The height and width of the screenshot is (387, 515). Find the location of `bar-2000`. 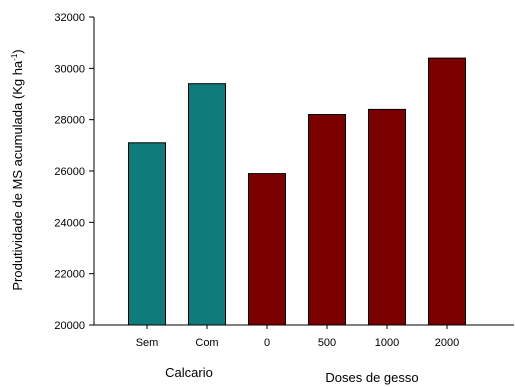

bar-2000 is located at coordinates (447, 191).